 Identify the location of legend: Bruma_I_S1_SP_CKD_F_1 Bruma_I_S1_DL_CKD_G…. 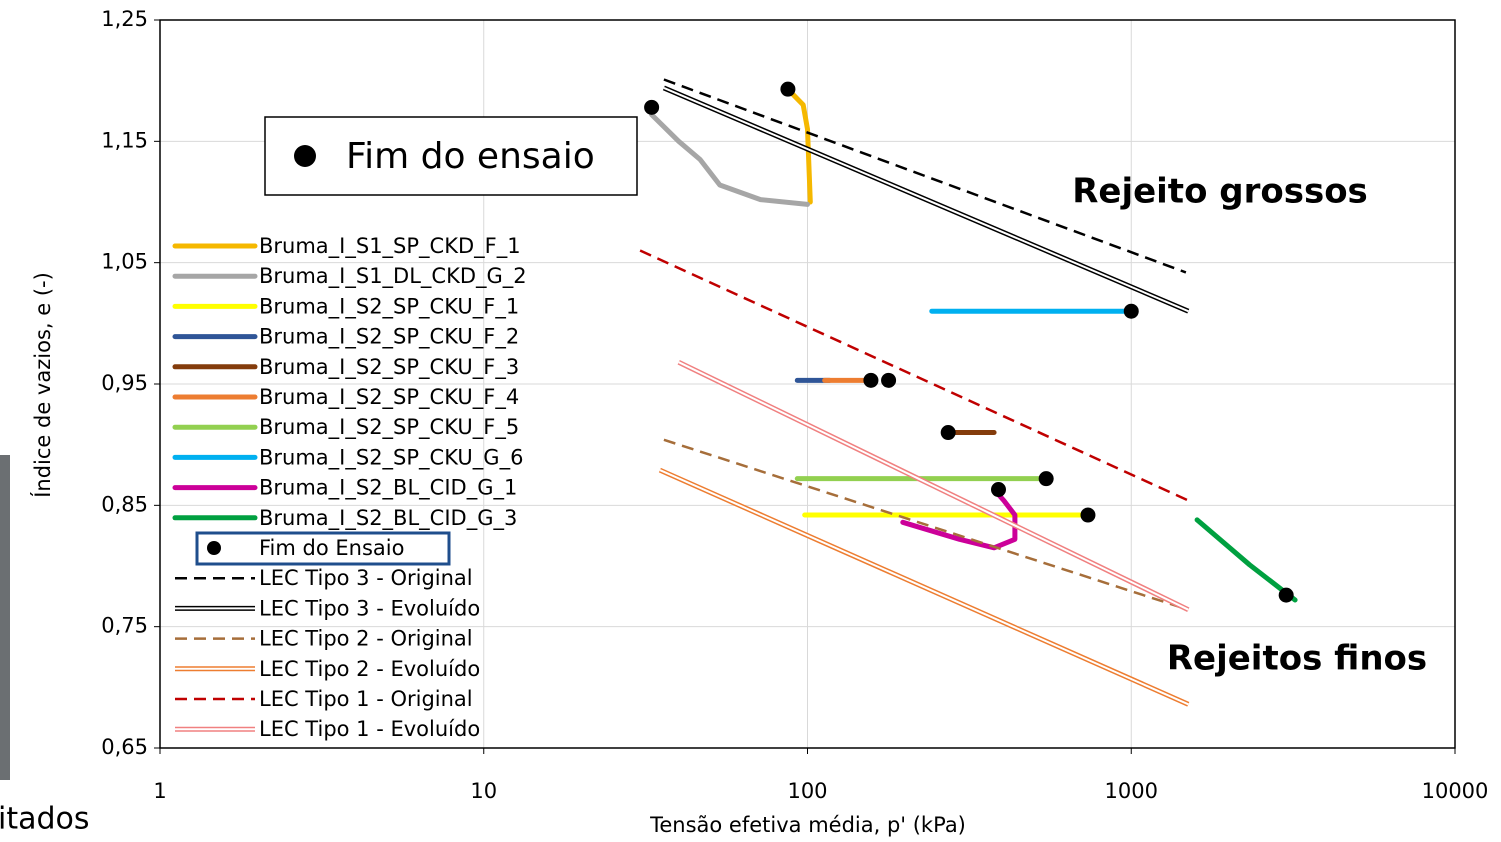
(349, 487).